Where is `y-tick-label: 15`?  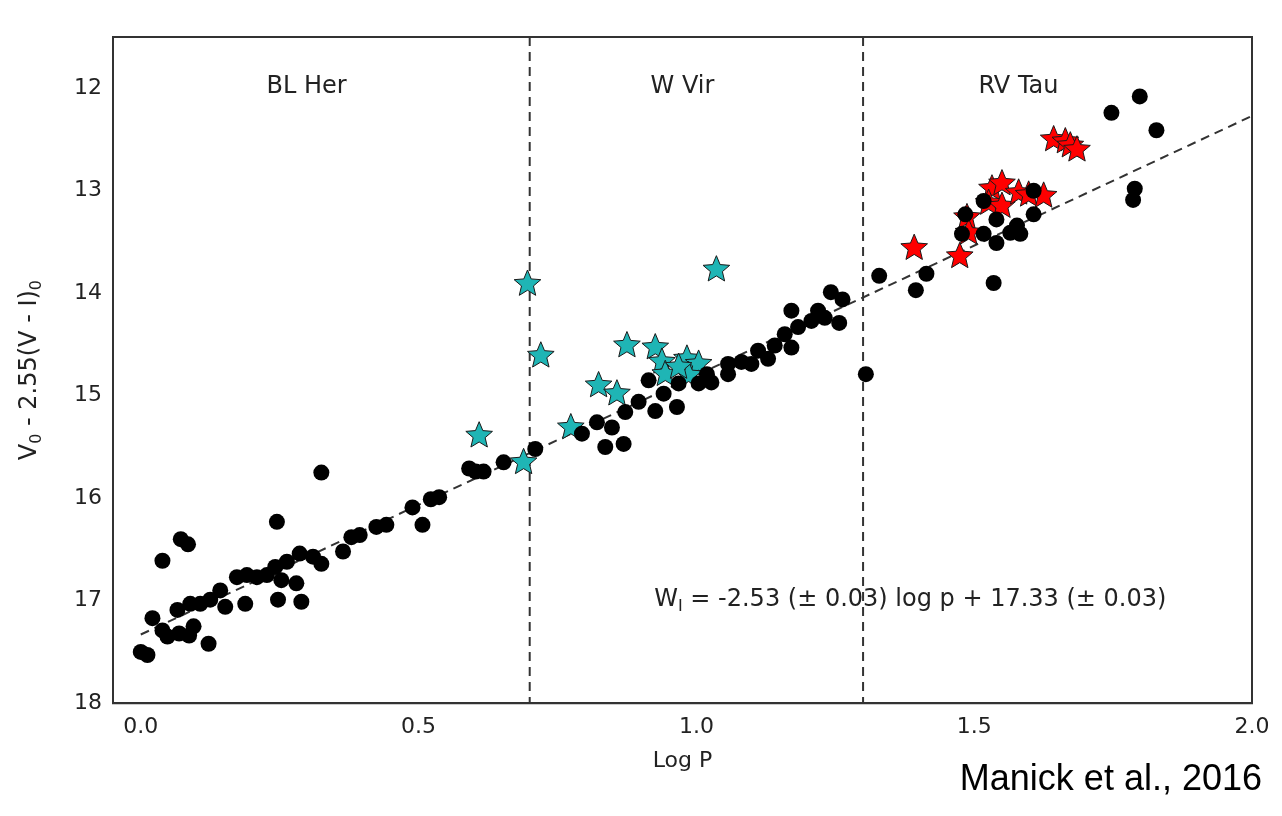
y-tick-label: 15 is located at coordinates (88, 394).